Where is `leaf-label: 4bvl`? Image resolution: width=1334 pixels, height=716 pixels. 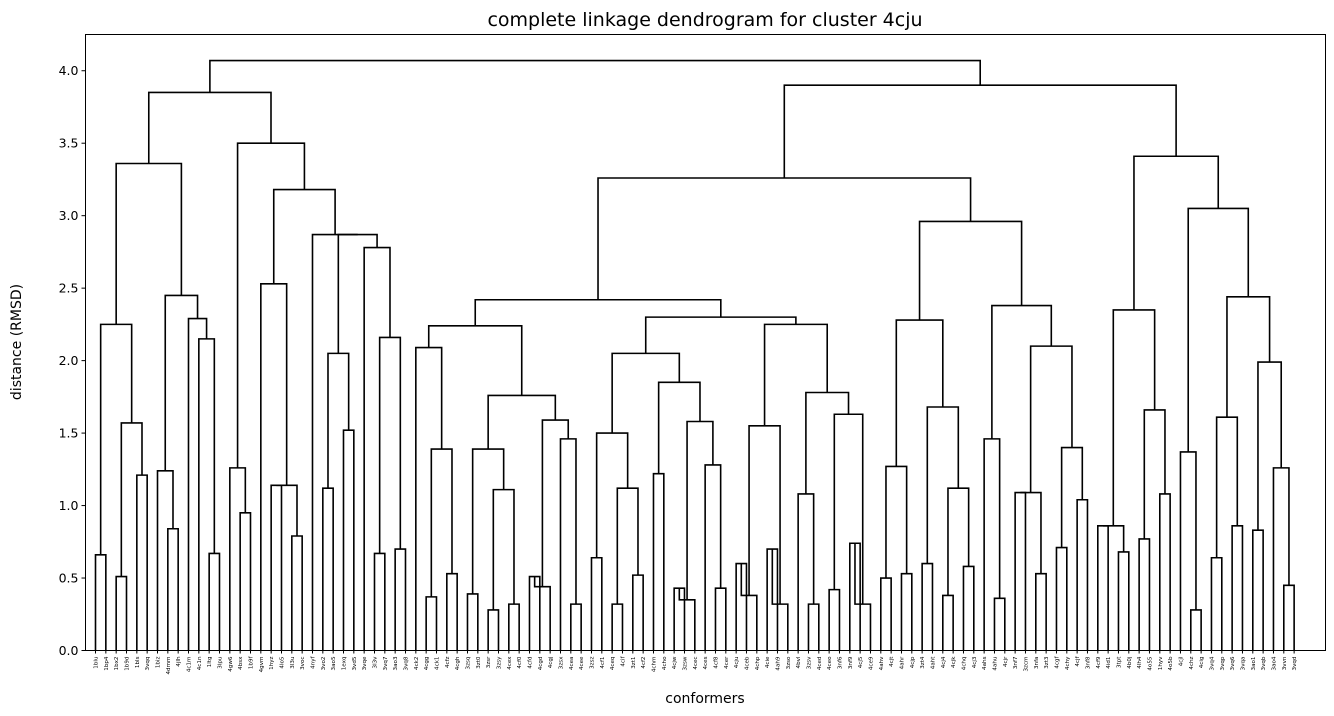
leaf-label: 4bvl is located at coordinates (799, 662).